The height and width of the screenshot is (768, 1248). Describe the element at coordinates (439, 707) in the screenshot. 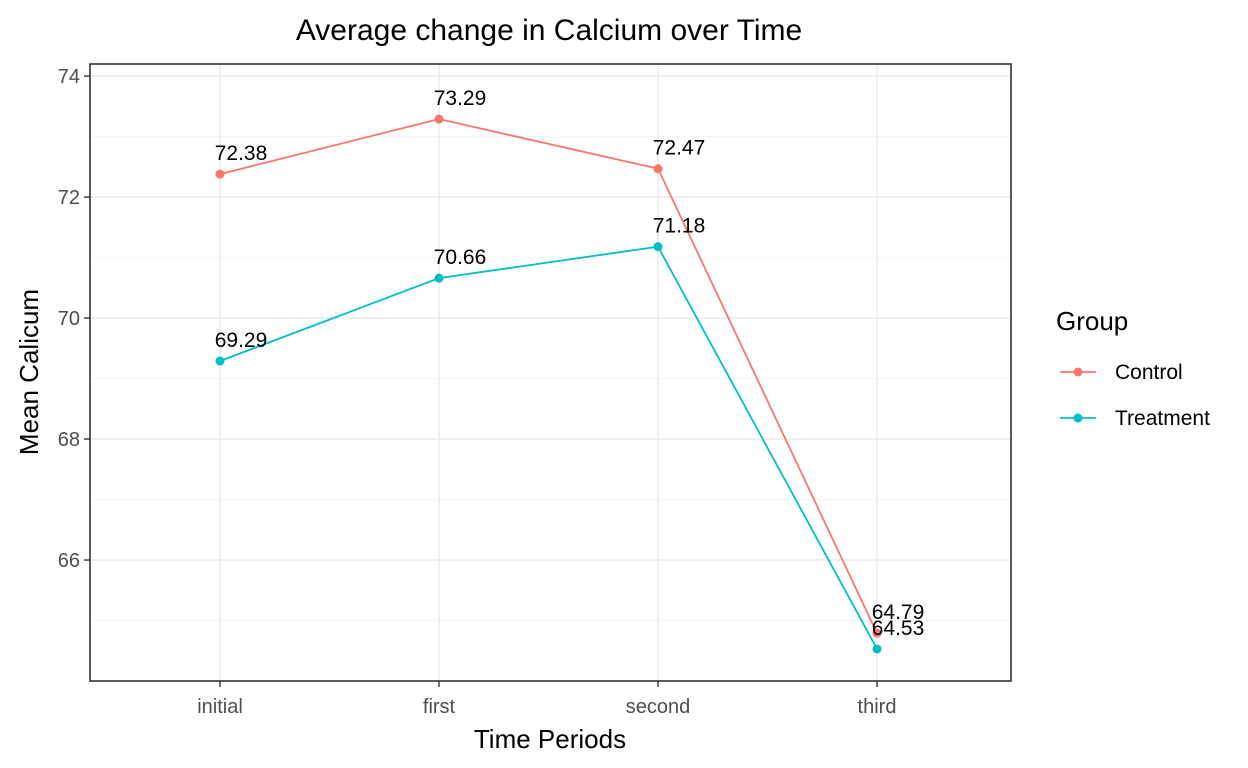

I see `x-tick-label: first` at that location.